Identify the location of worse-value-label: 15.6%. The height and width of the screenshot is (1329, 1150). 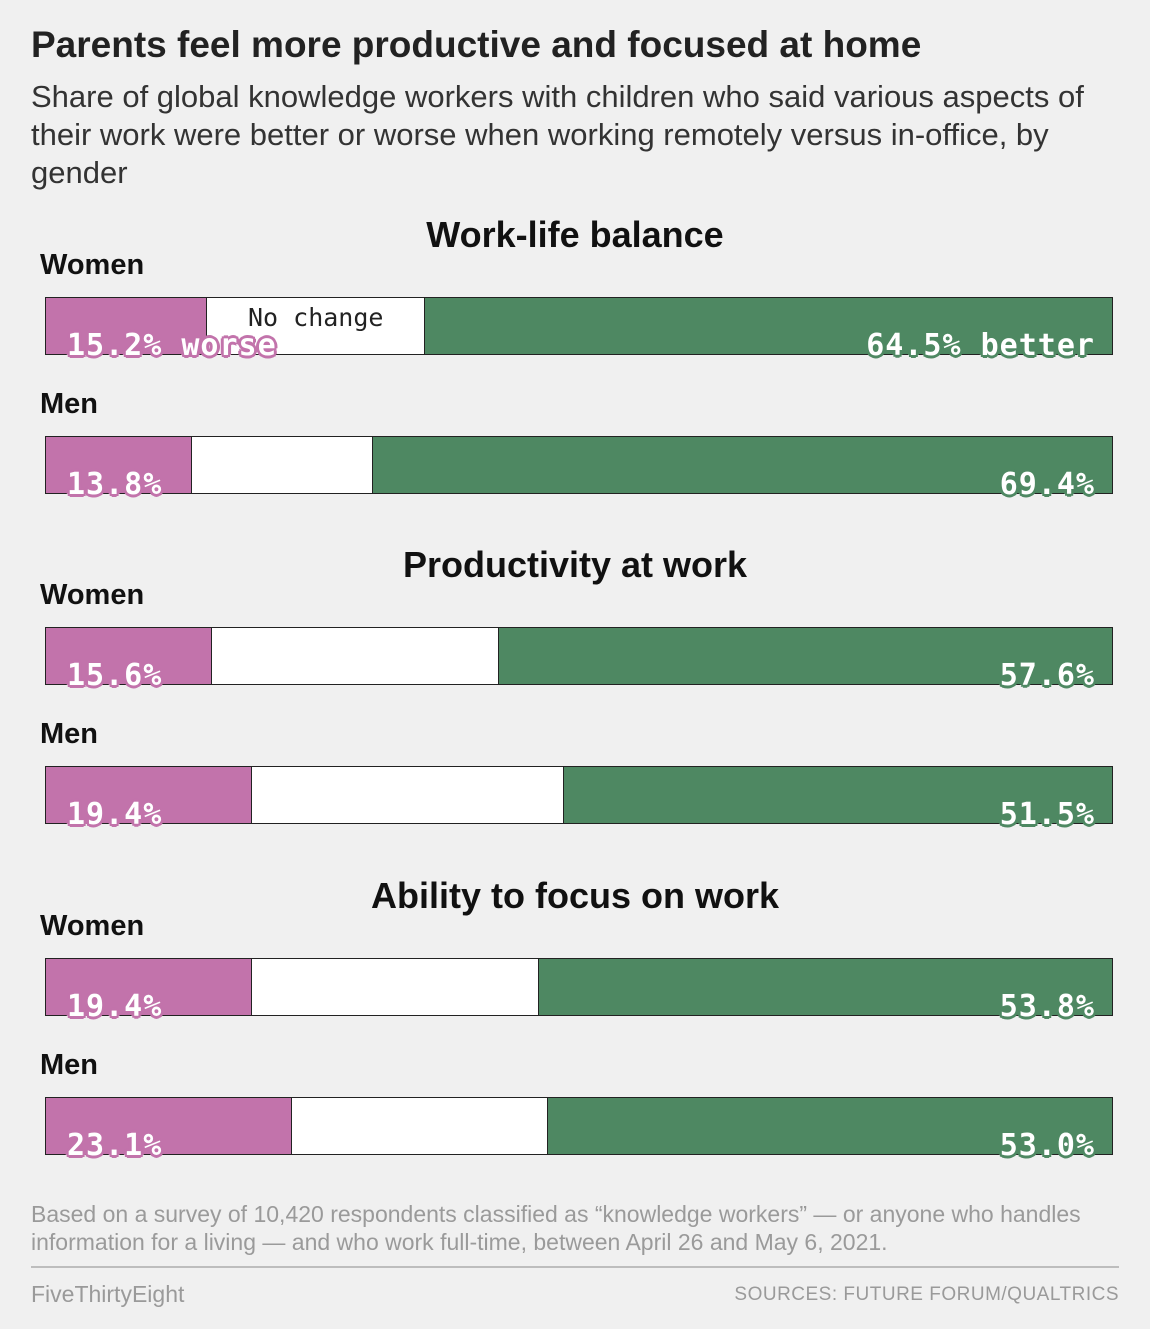
(115, 675).